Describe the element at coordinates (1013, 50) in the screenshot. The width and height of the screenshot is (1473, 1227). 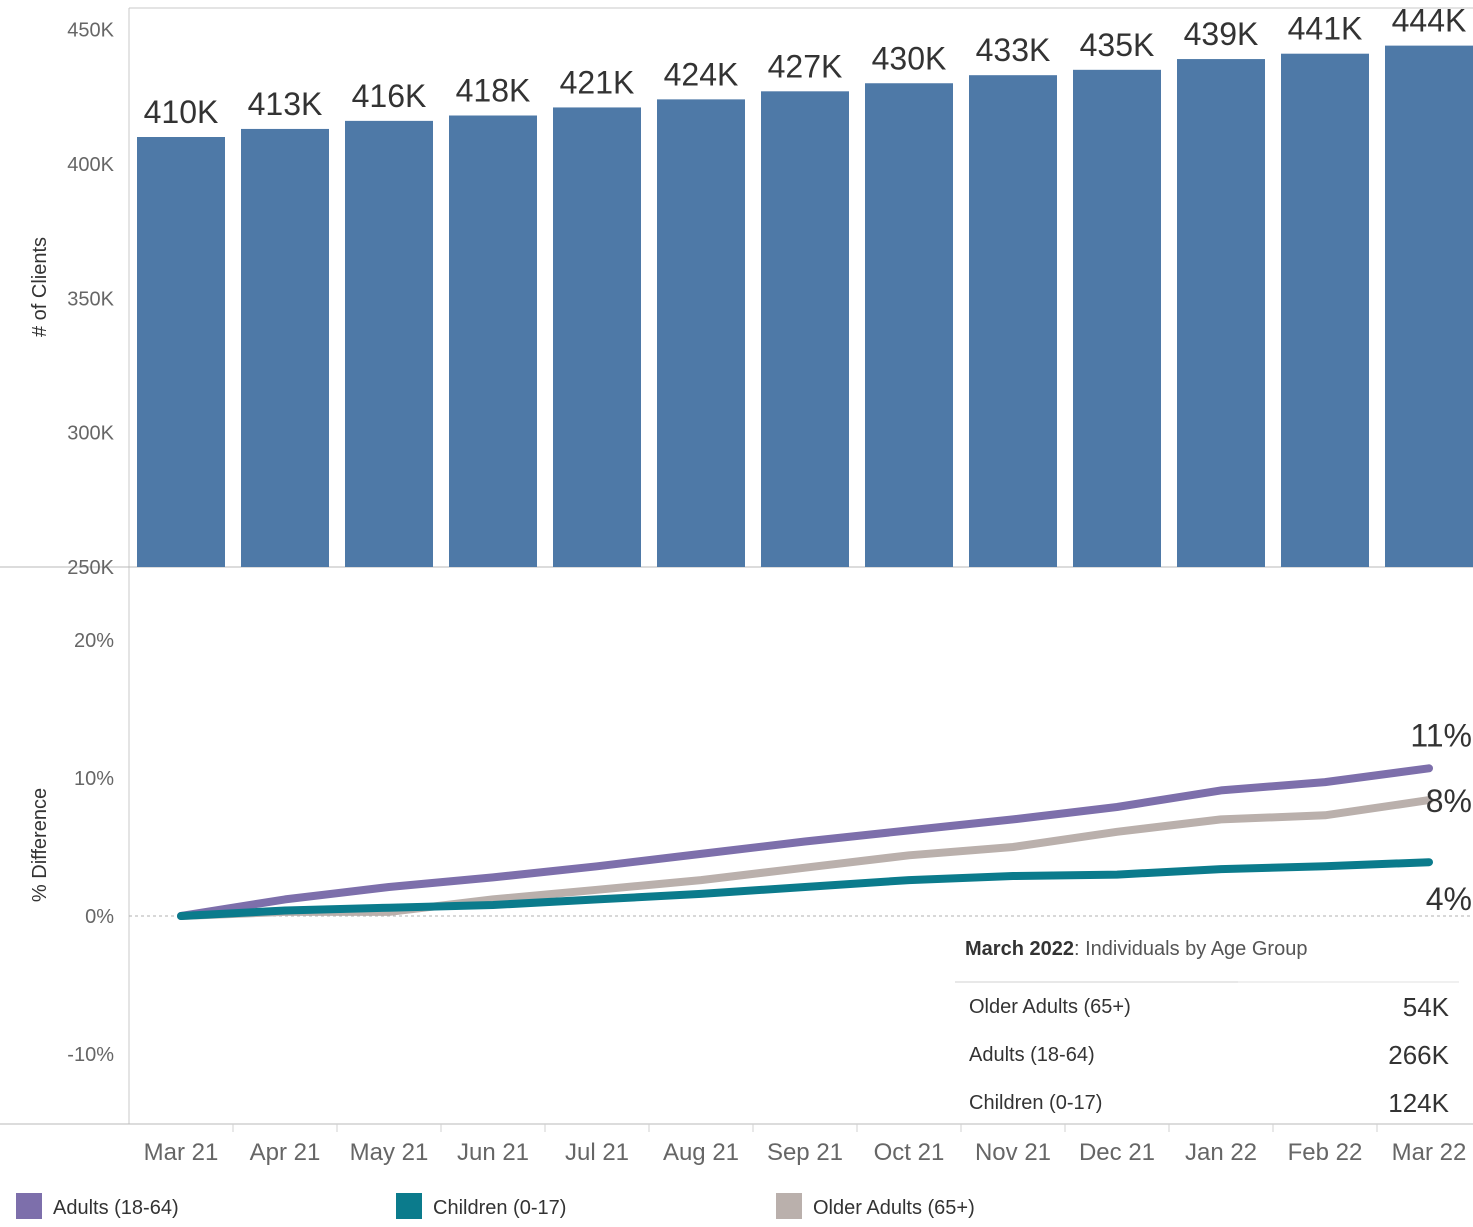
I see `bar-data-label: 433K` at that location.